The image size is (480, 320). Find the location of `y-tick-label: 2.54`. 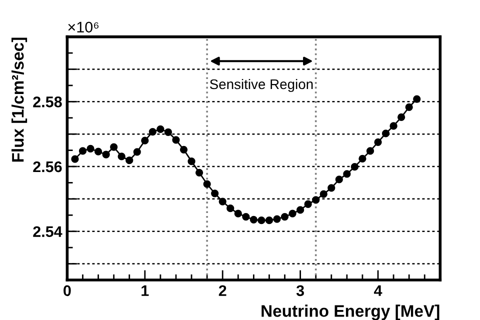

y-tick-label: 2.54 is located at coordinates (47, 232).